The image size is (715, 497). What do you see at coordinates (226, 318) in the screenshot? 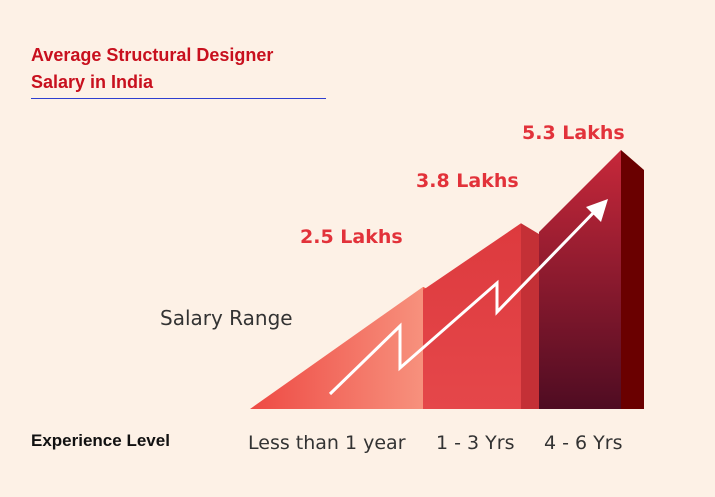
I see `y-axis-label: Salary Range` at bounding box center [226, 318].